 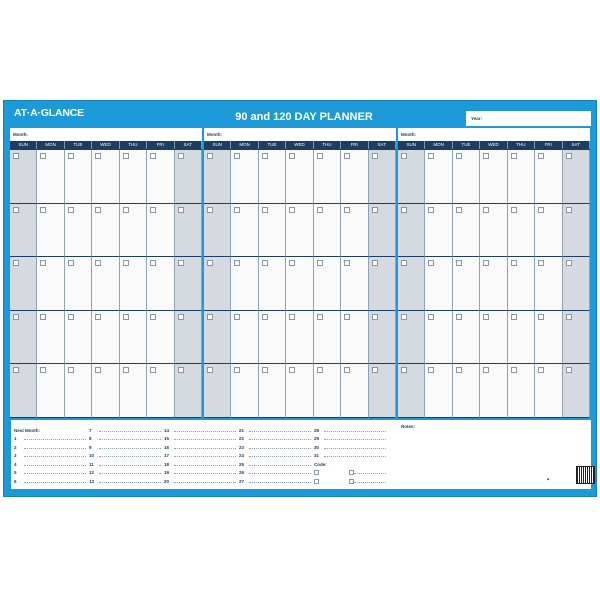 What do you see at coordinates (350, 445) in the screenshot?
I see `list-line: 30` at bounding box center [350, 445].